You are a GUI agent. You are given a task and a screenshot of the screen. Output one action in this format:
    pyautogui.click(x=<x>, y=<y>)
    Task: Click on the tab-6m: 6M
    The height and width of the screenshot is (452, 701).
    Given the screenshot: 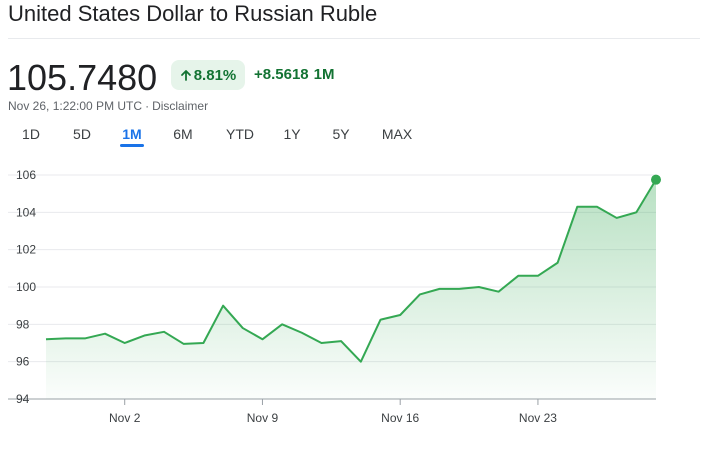 What is the action you would take?
    pyautogui.click(x=183, y=134)
    